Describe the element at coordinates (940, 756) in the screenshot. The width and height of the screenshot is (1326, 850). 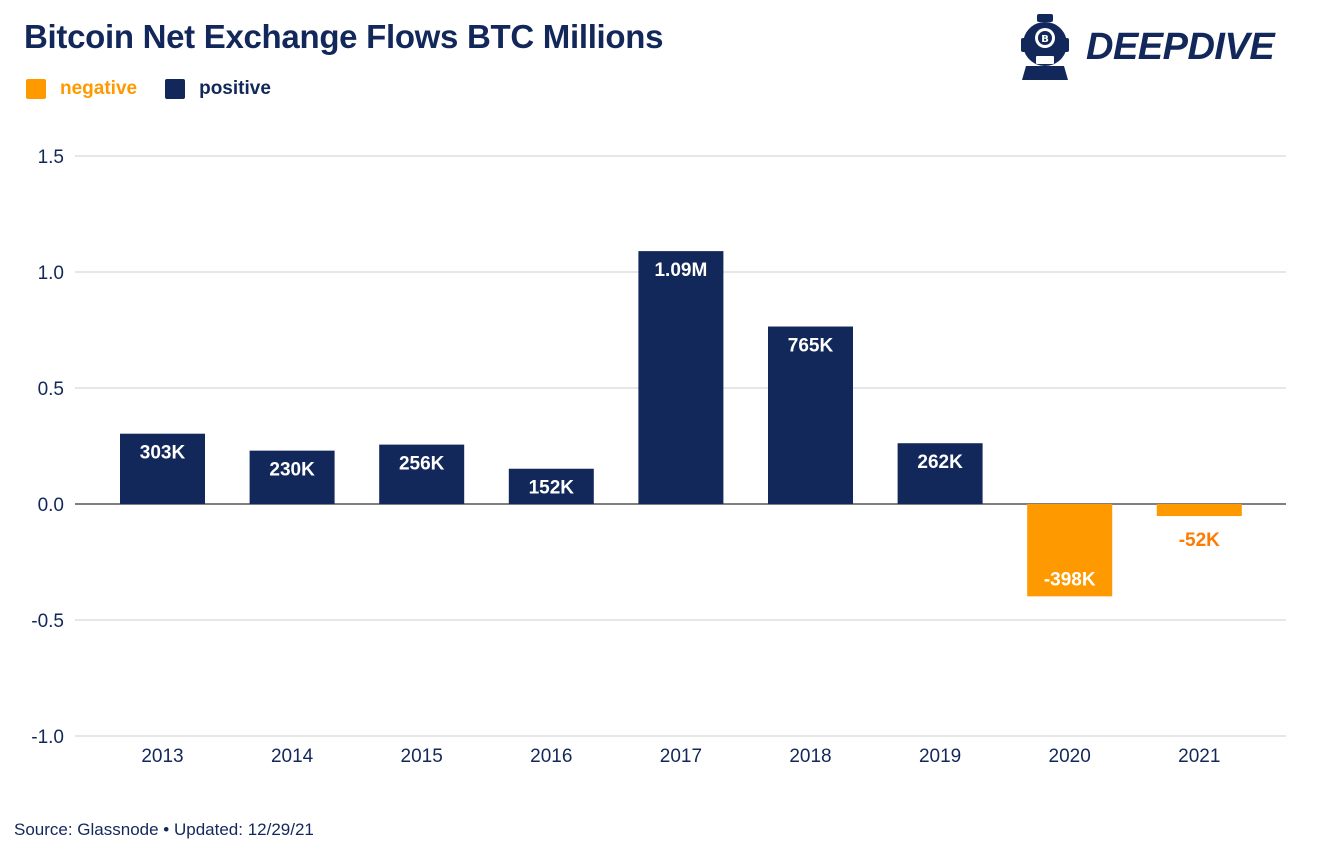
I see `x-tick-label: 2019` at that location.